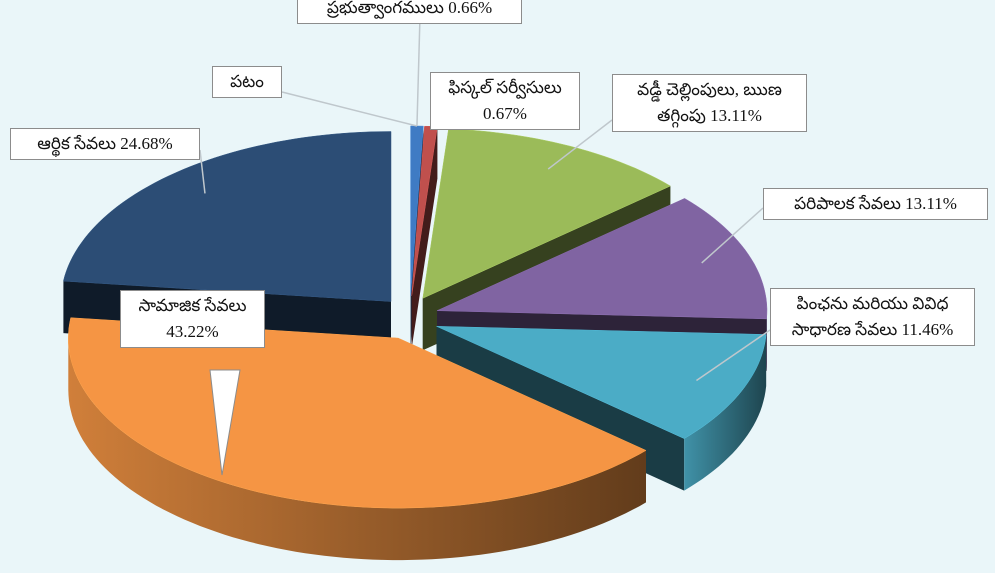  Describe the element at coordinates (77, 143) in the screenshot. I see `label-name: ఆర్థిక సేవలు` at that location.